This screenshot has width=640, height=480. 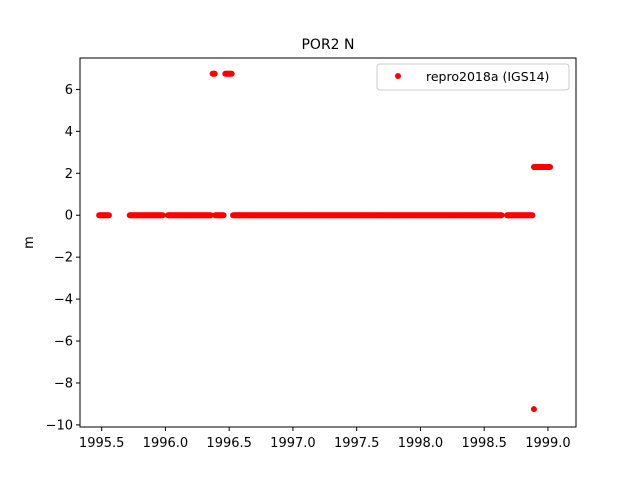 What do you see at coordinates (63, 258) in the screenshot?
I see `y-tick-label: −2` at bounding box center [63, 258].